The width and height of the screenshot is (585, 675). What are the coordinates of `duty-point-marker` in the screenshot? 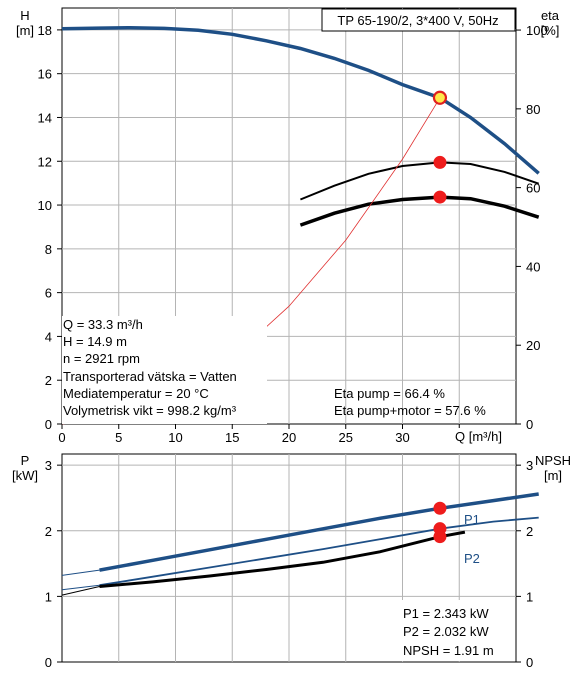 It's located at (440, 97).